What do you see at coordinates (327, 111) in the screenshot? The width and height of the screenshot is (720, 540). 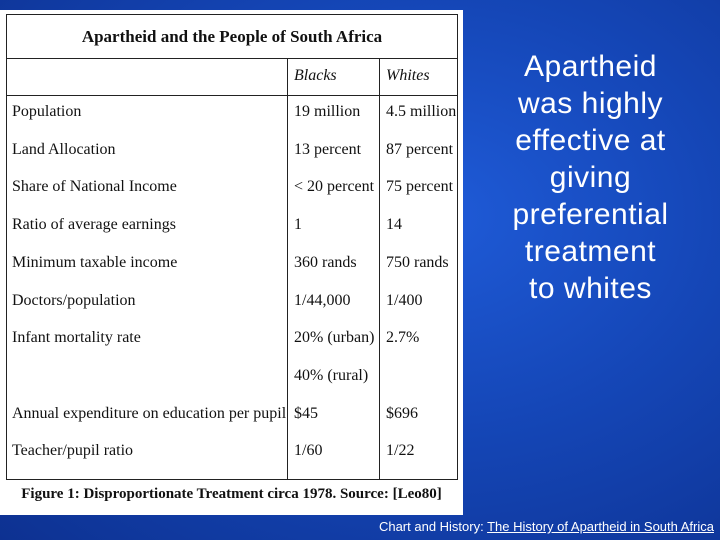 I see `row-value-blacks: 19 million` at bounding box center [327, 111].